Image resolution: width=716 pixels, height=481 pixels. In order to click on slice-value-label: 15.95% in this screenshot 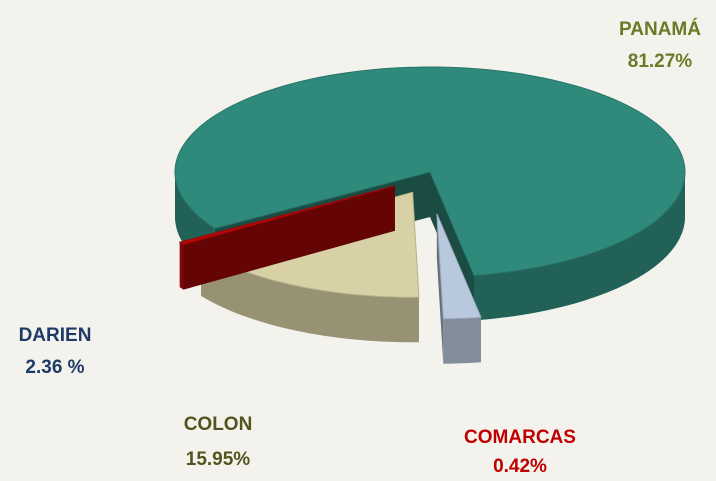, I will do `click(218, 459)`.